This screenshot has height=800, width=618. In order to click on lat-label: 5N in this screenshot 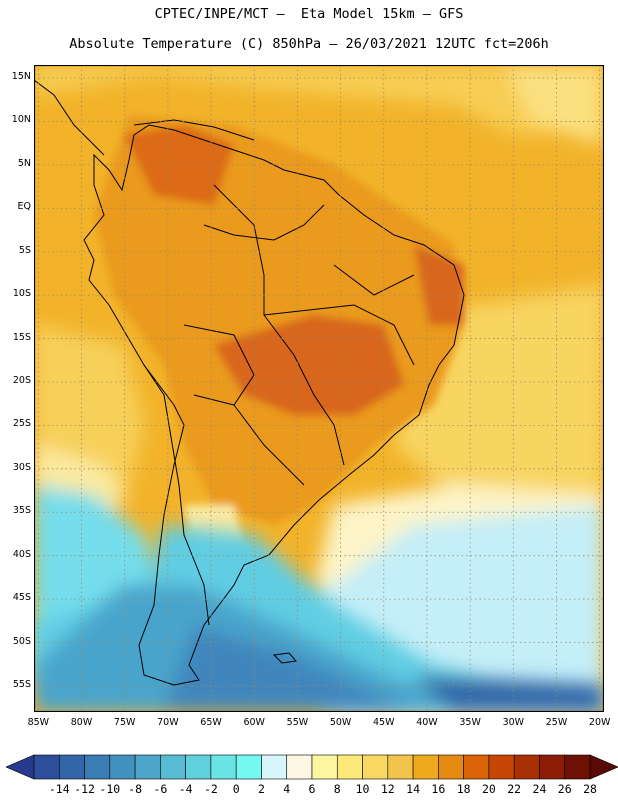, I will do `click(24, 163)`.